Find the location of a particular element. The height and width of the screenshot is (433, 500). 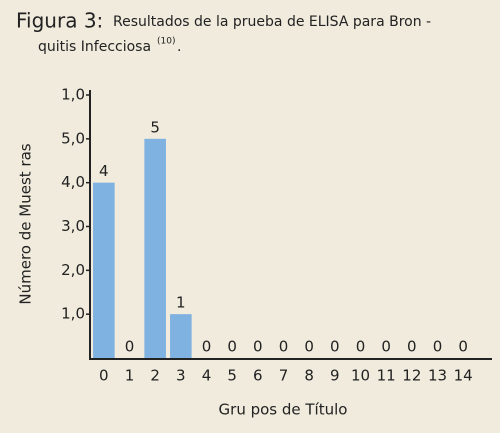

x-tick-label: 5 is located at coordinates (232, 376).